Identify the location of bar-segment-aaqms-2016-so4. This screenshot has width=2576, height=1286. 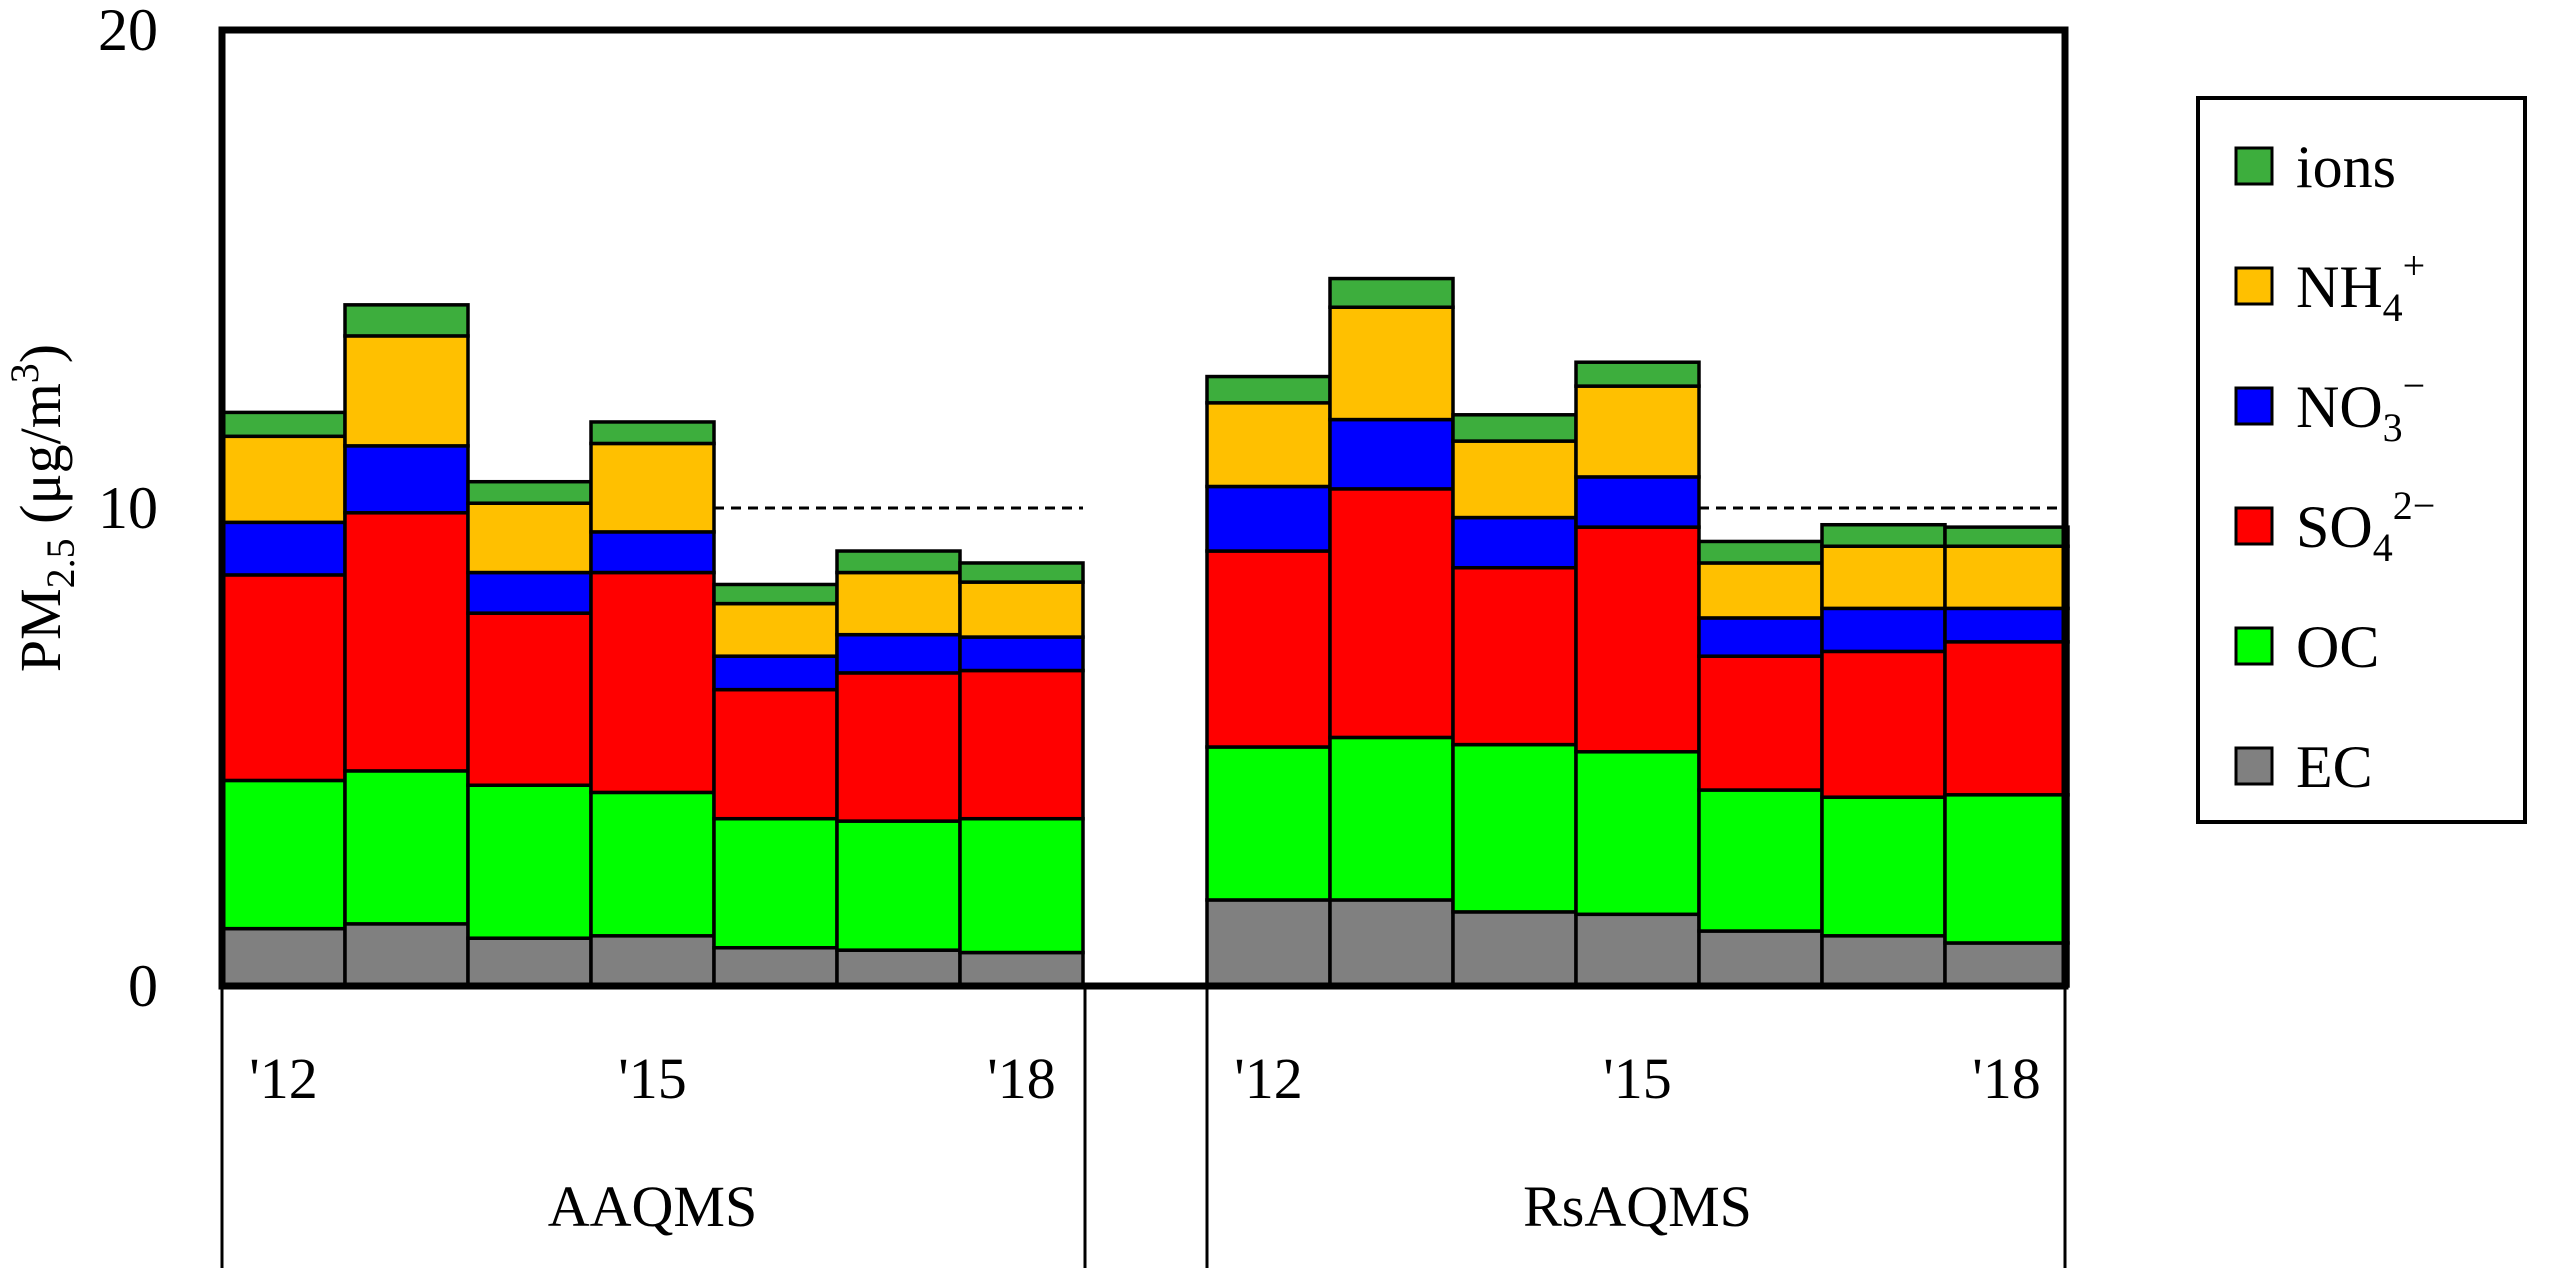
(775, 754).